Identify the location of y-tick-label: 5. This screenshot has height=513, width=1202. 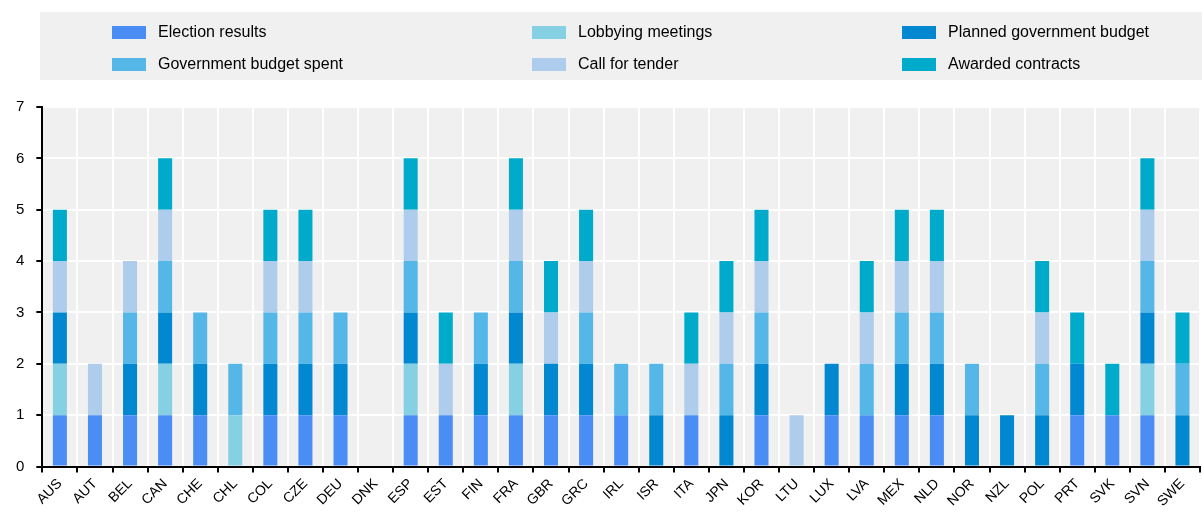
(20, 208).